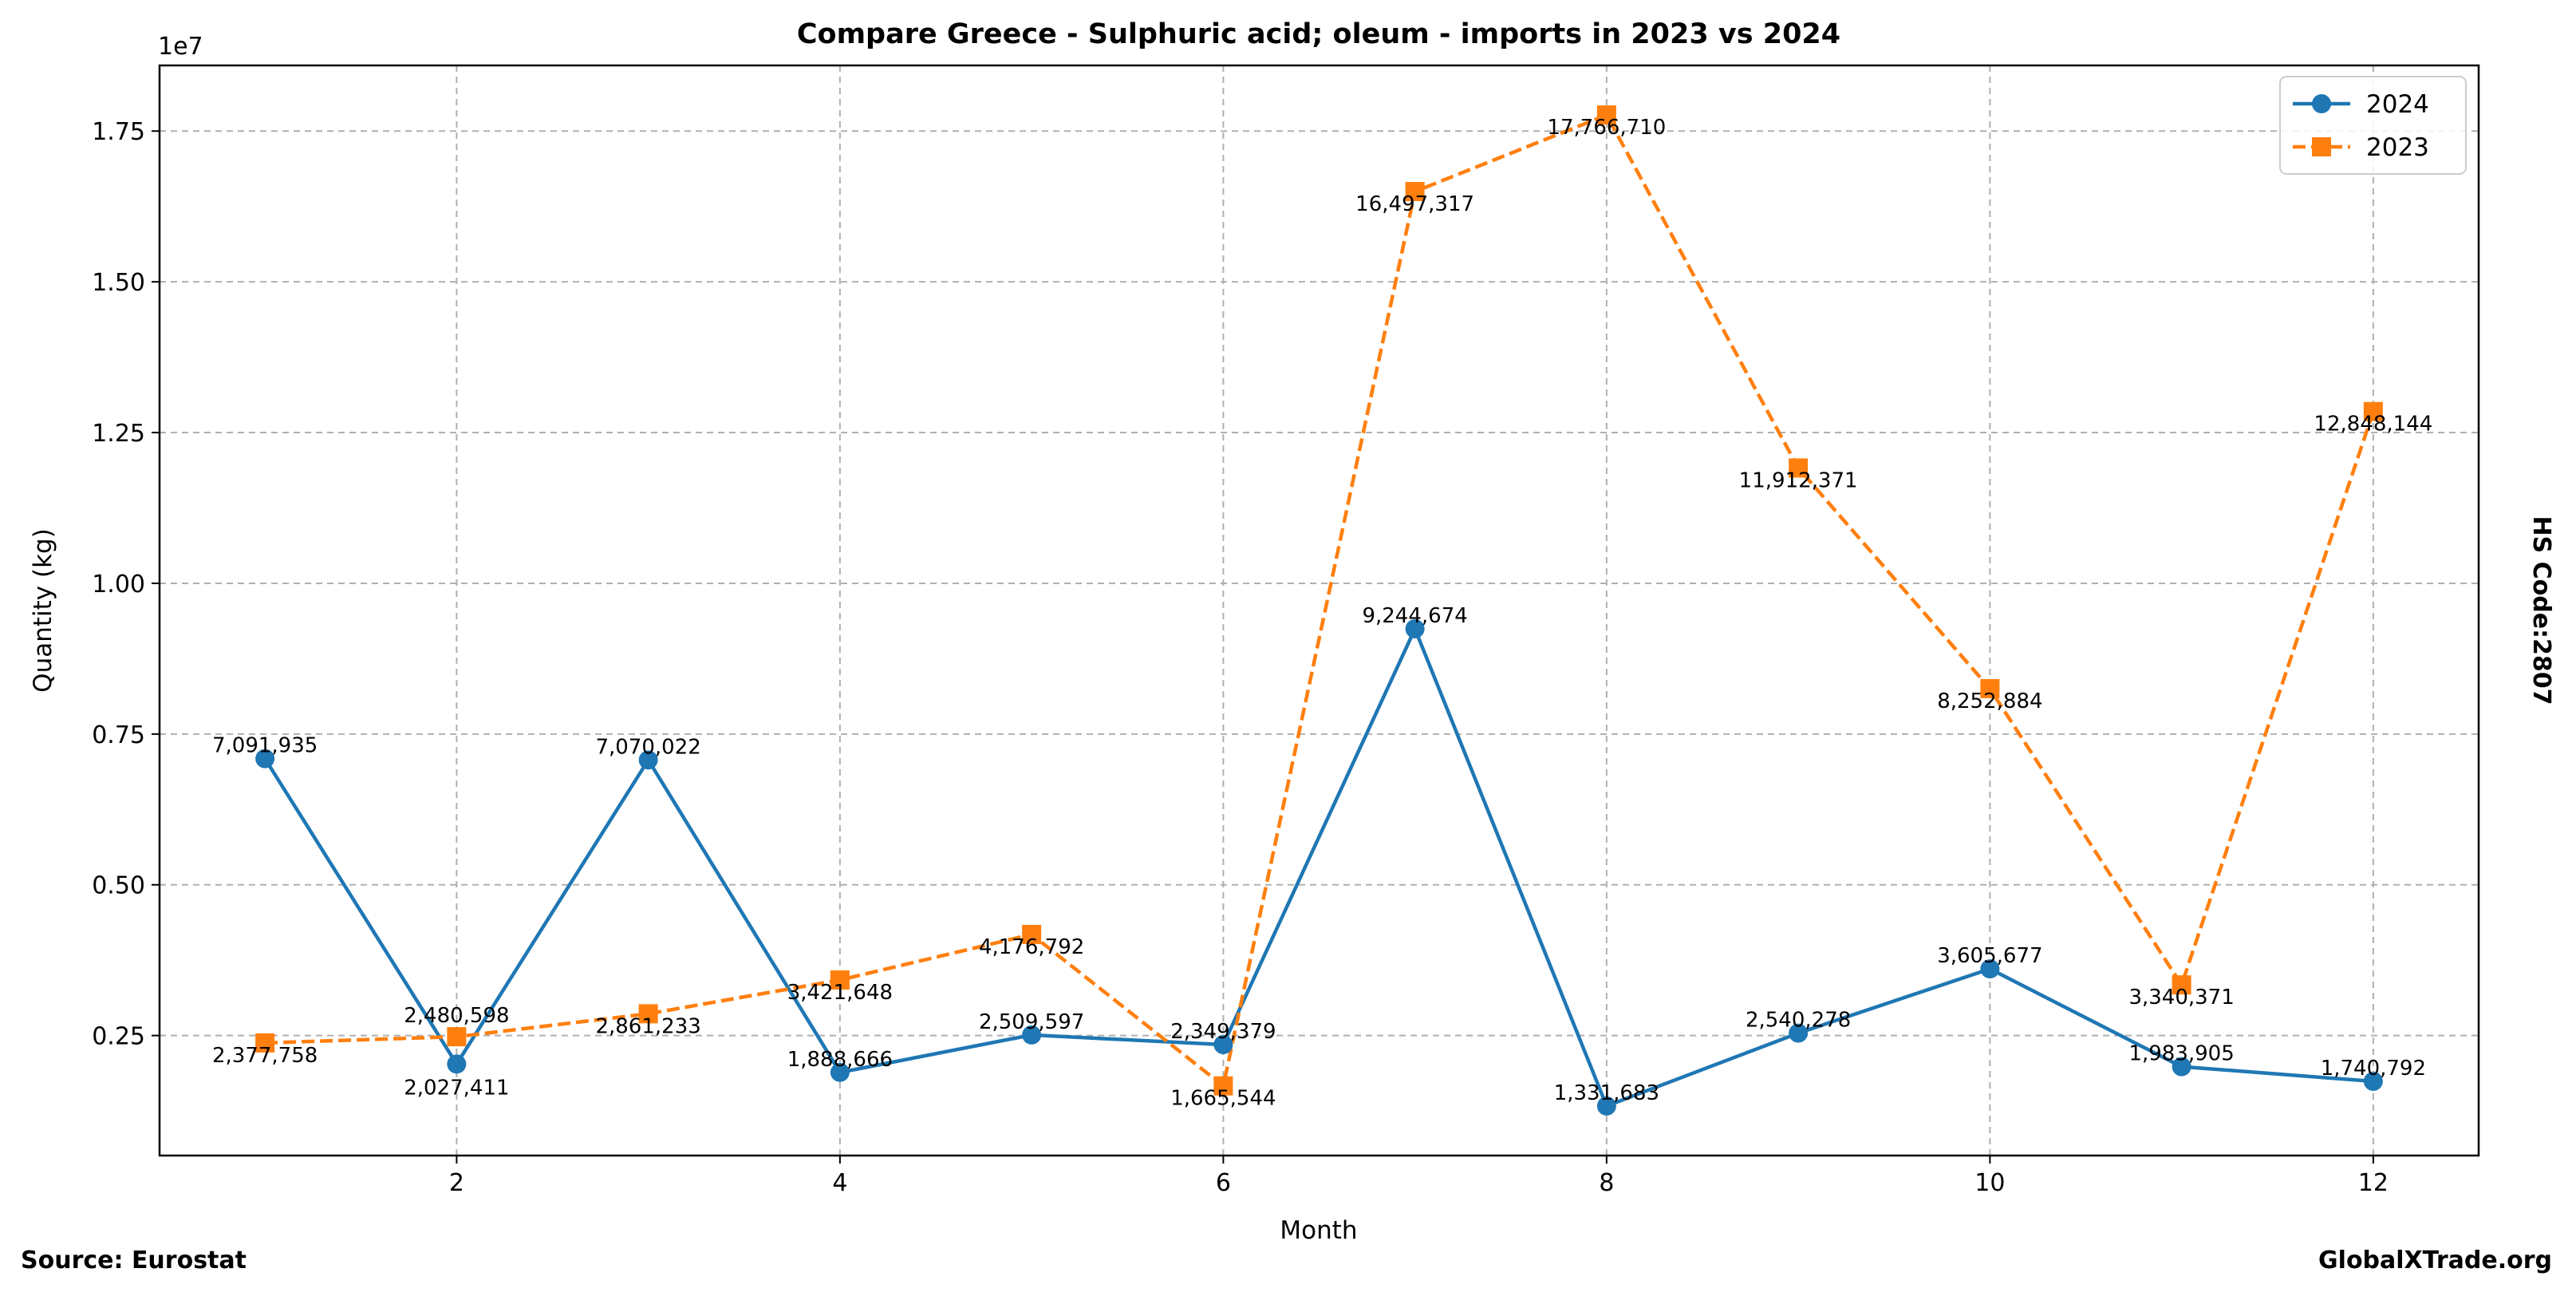 Image resolution: width=2576 pixels, height=1296 pixels. Describe the element at coordinates (134, 1260) in the screenshot. I see `source-label: Source: Eurostat` at that location.